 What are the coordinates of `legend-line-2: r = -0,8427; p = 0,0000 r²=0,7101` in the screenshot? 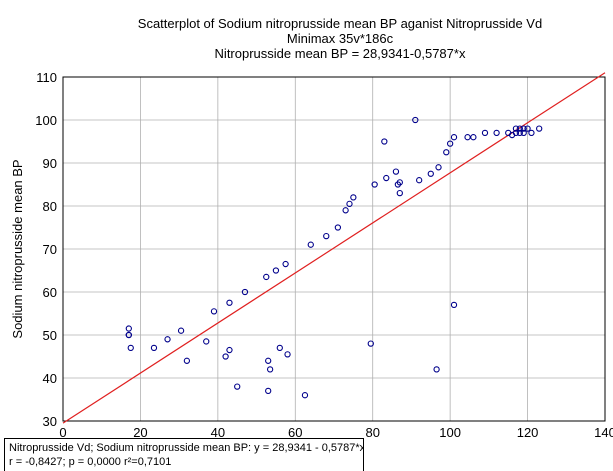 It's located at (90, 462).